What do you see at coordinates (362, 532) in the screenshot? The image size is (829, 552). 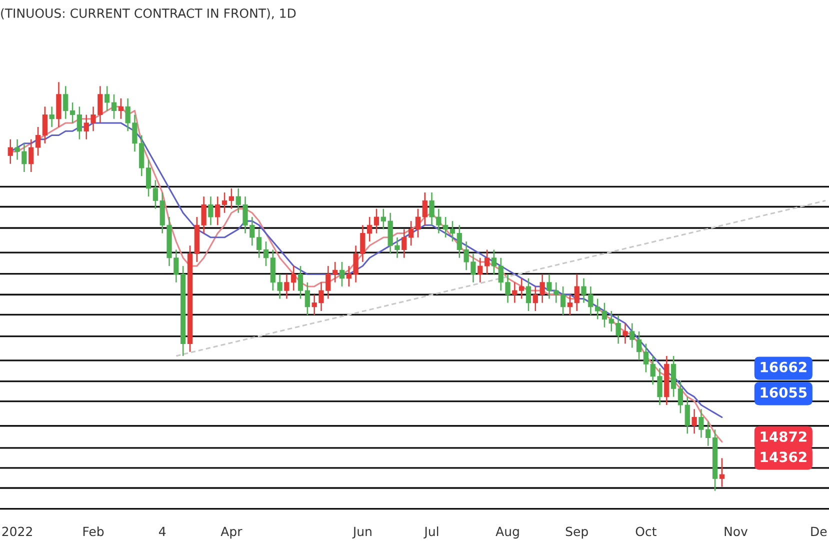 I see `x-tick-label: Jun` at bounding box center [362, 532].